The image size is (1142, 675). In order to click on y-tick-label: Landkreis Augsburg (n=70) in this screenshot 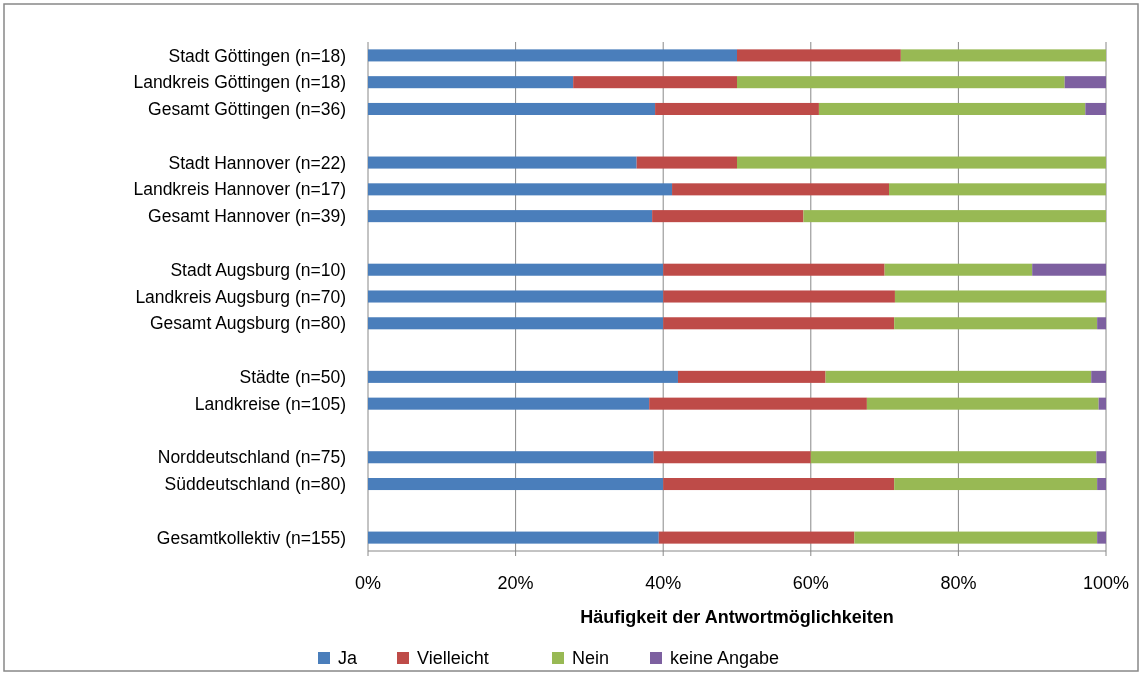, I will do `click(240, 296)`.